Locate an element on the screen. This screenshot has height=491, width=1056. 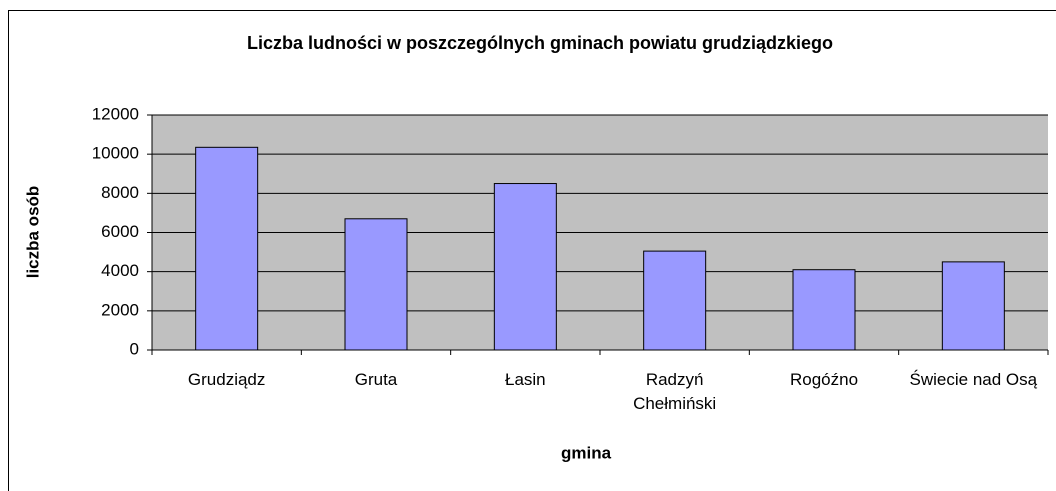
x-tick-label: Grudziądz is located at coordinates (226, 379).